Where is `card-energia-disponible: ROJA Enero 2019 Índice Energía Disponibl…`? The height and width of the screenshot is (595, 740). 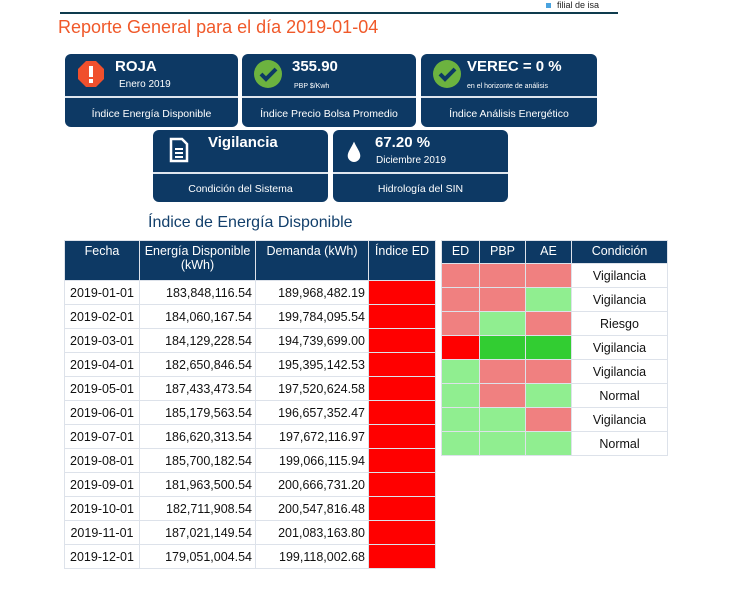
card-energia-disponible: ROJA Enero 2019 Índice Energía Disponibl… is located at coordinates (151, 90).